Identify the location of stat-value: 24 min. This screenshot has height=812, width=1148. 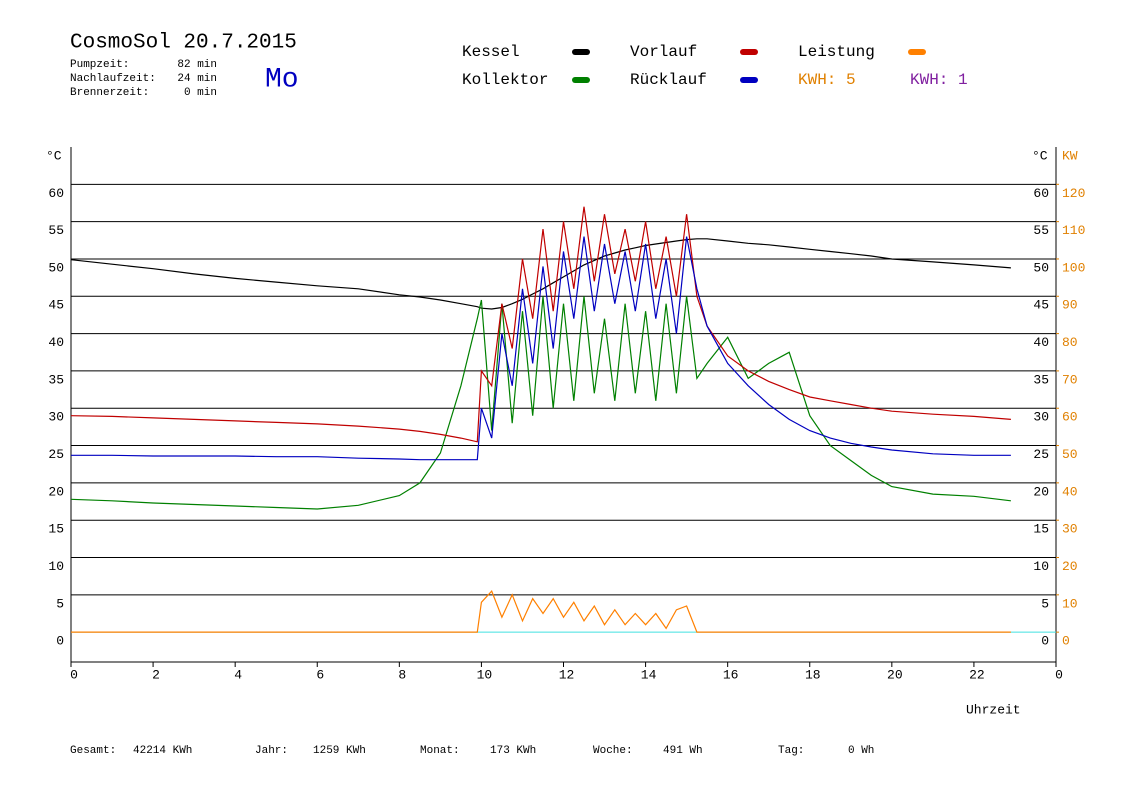
(197, 79).